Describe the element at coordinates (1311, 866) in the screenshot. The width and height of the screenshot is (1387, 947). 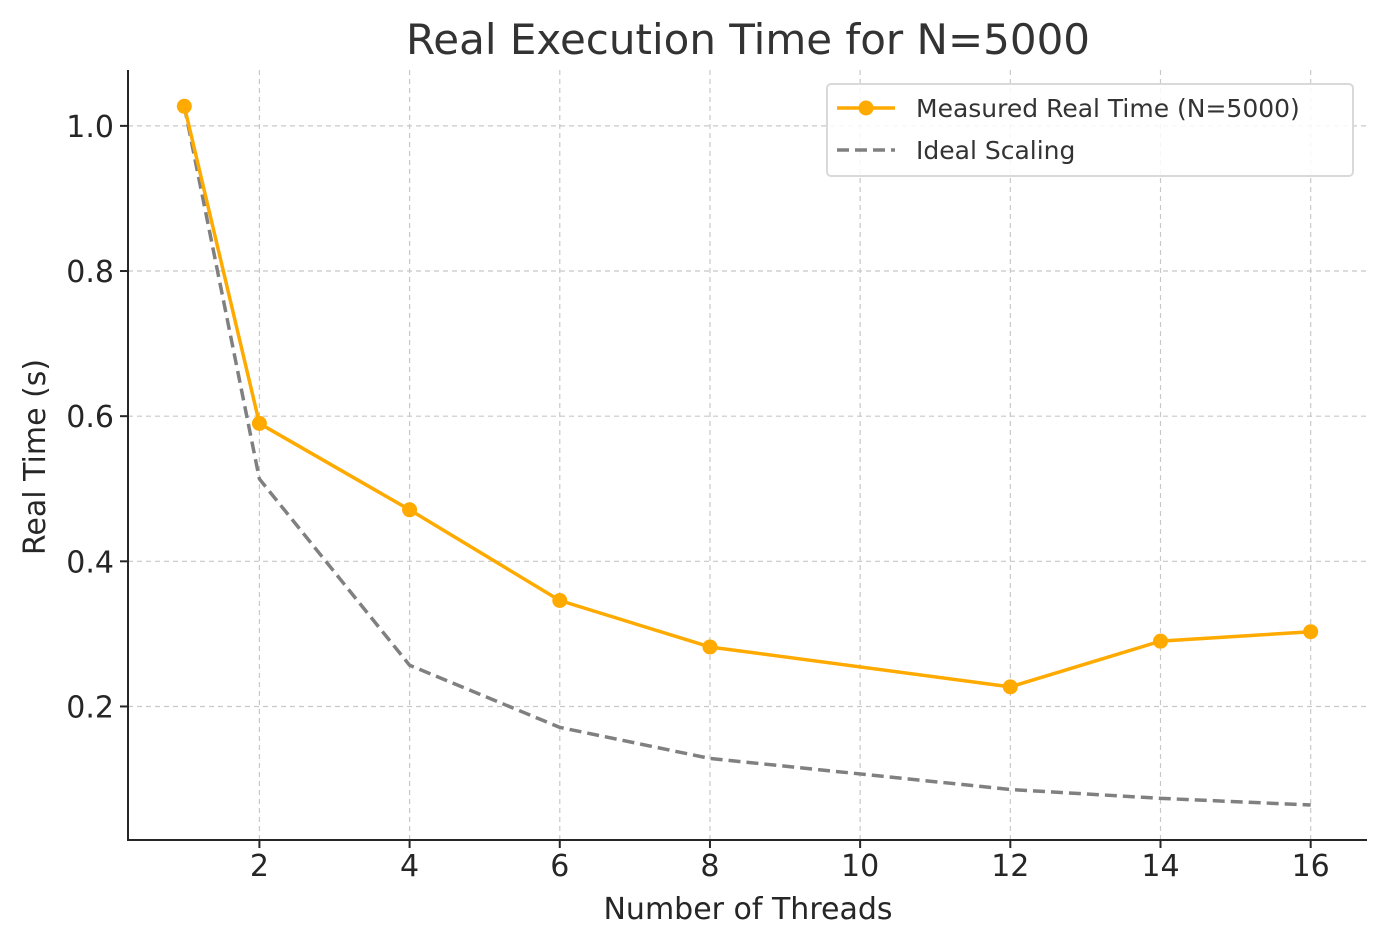
I see `x-tick-label: 16` at that location.